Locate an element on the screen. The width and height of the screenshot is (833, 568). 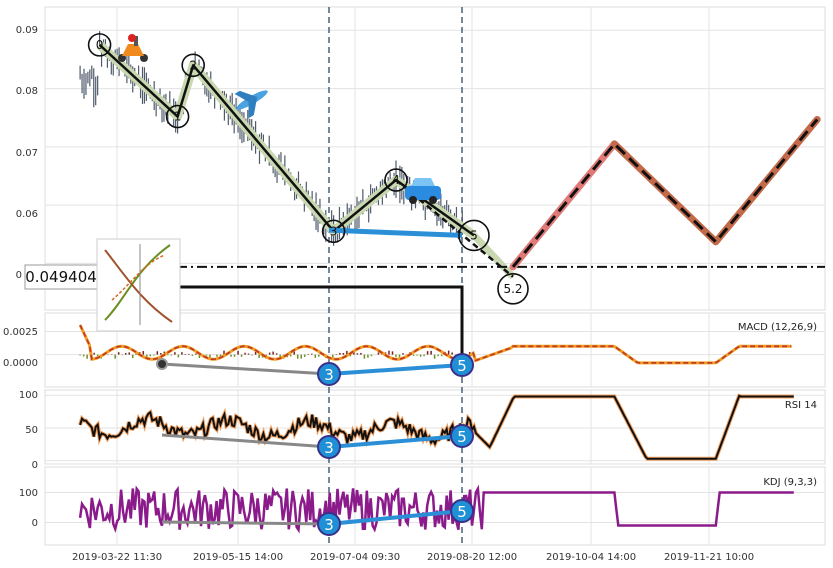
wave-label-text: 5 is located at coordinates (474, 235).